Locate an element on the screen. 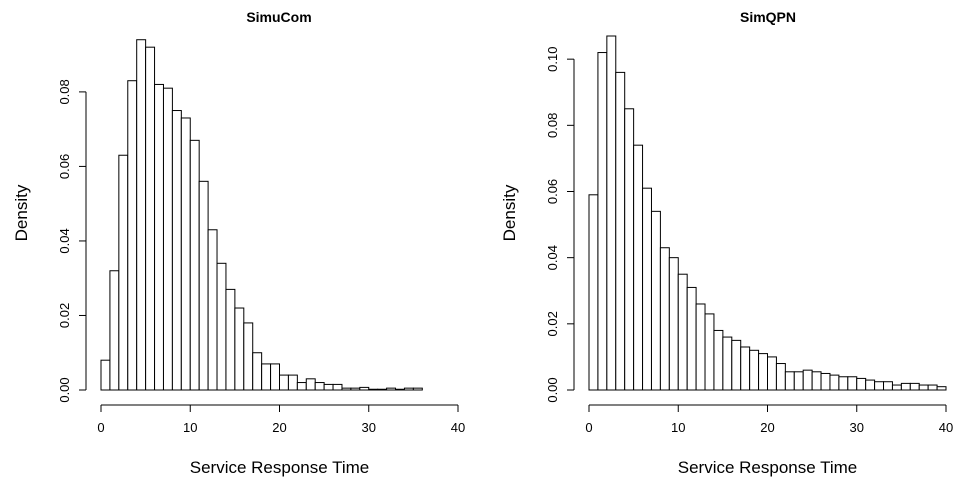  chart-title: SimQPN is located at coordinates (768, 17).